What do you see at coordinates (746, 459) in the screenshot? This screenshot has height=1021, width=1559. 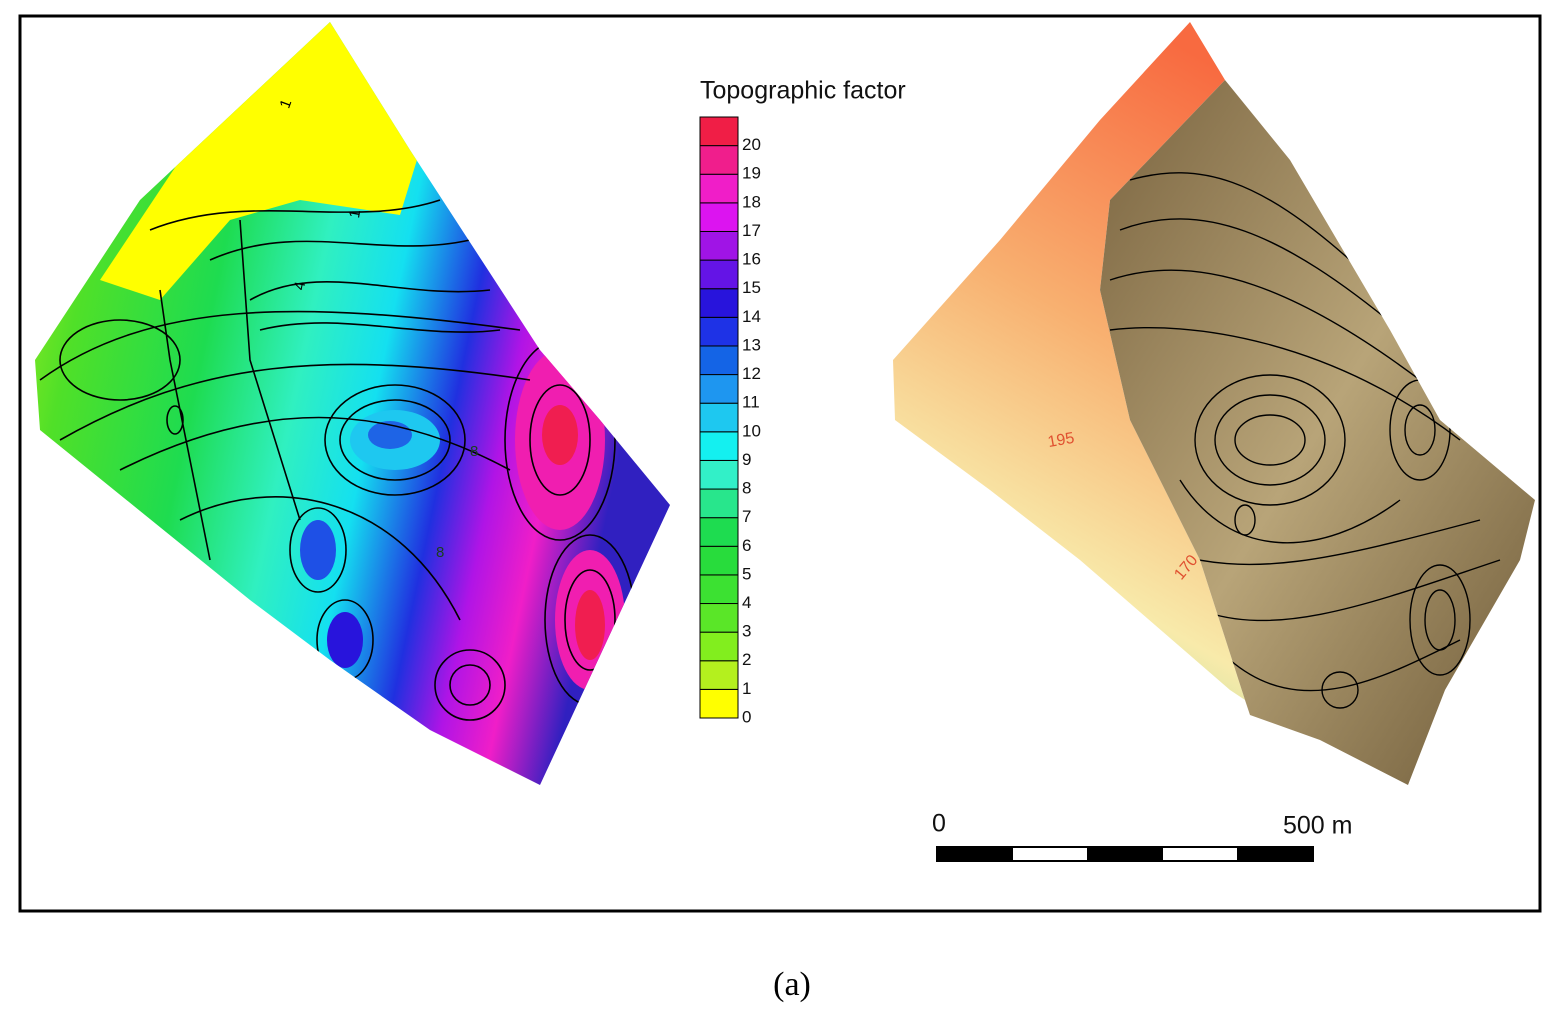 I see `legend-label: 9` at bounding box center [746, 459].